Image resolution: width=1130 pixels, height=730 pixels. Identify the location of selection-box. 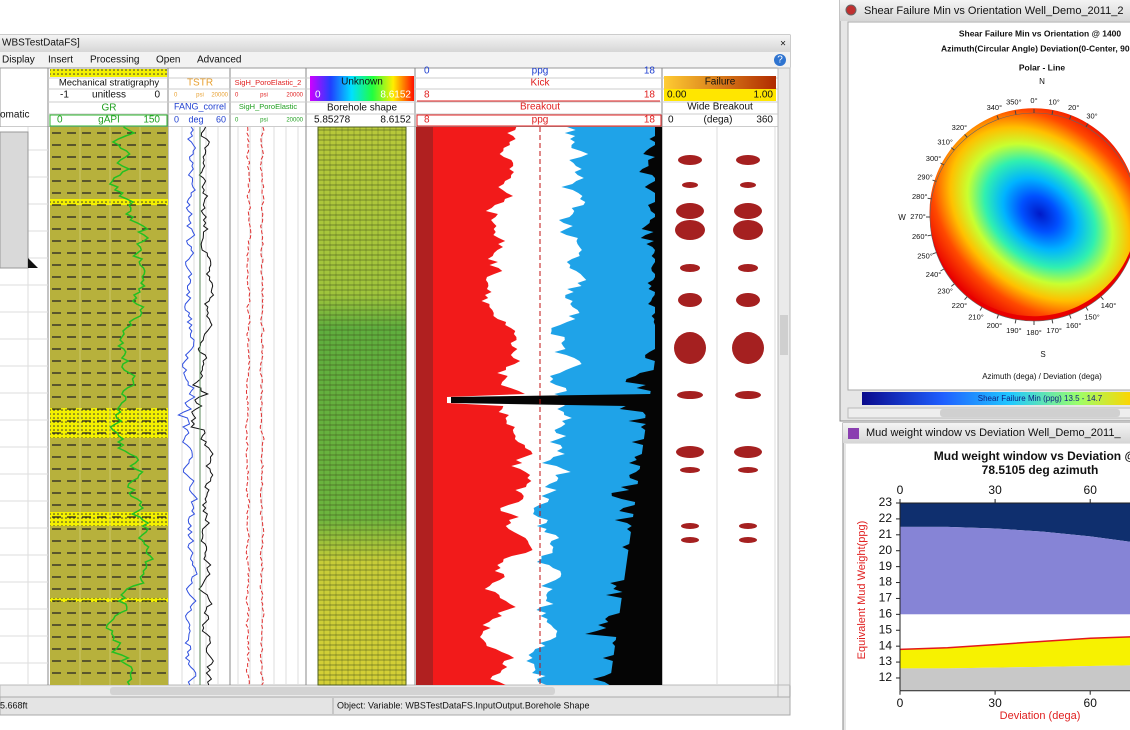
(14, 200).